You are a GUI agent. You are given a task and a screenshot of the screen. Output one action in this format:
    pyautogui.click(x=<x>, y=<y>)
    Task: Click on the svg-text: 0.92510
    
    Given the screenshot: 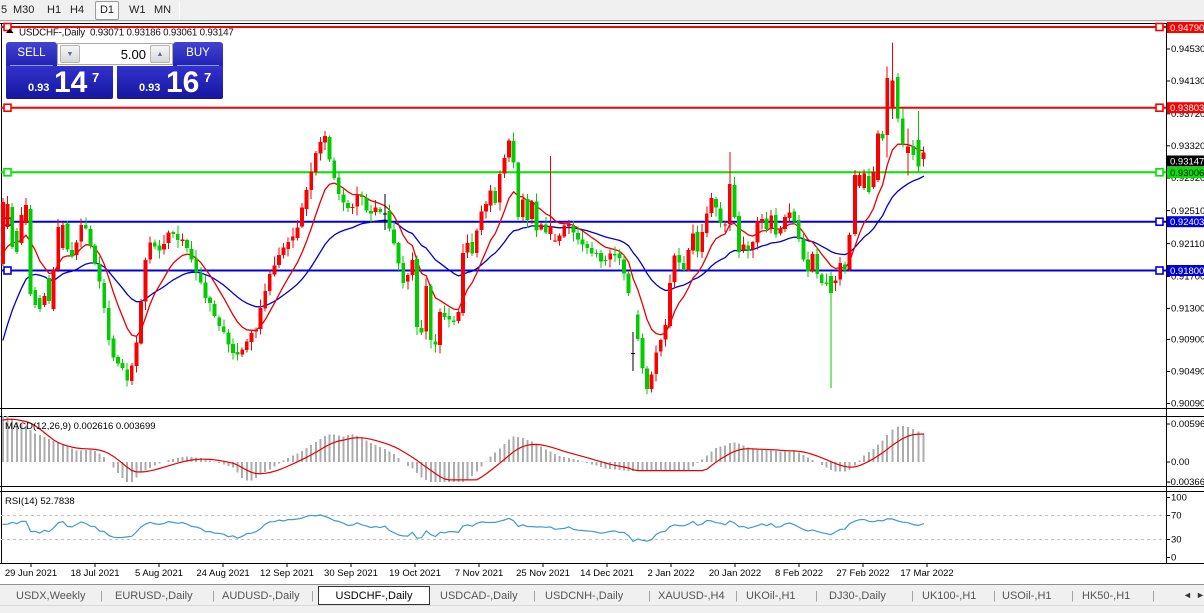 What is the action you would take?
    pyautogui.click(x=1187, y=211)
    